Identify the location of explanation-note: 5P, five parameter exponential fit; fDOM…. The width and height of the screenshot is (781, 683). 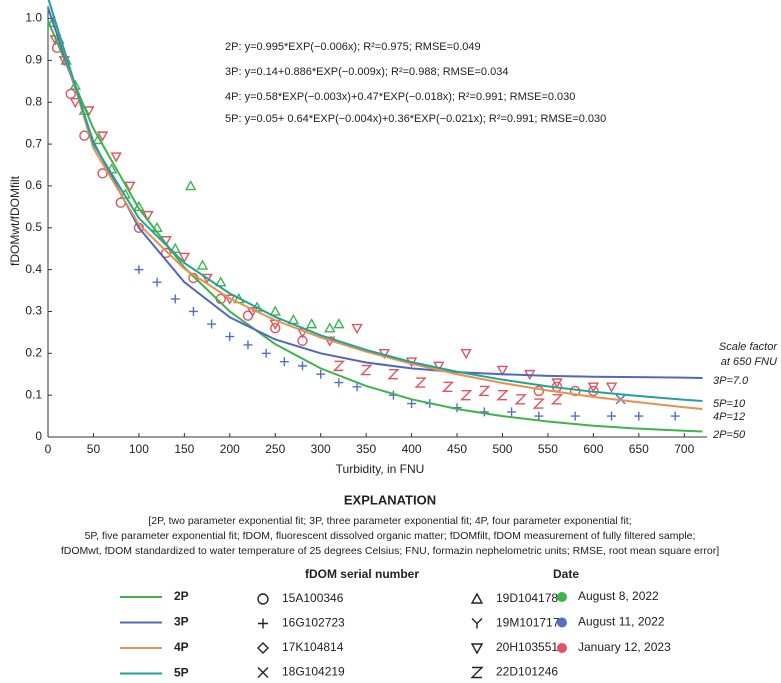
(390, 536).